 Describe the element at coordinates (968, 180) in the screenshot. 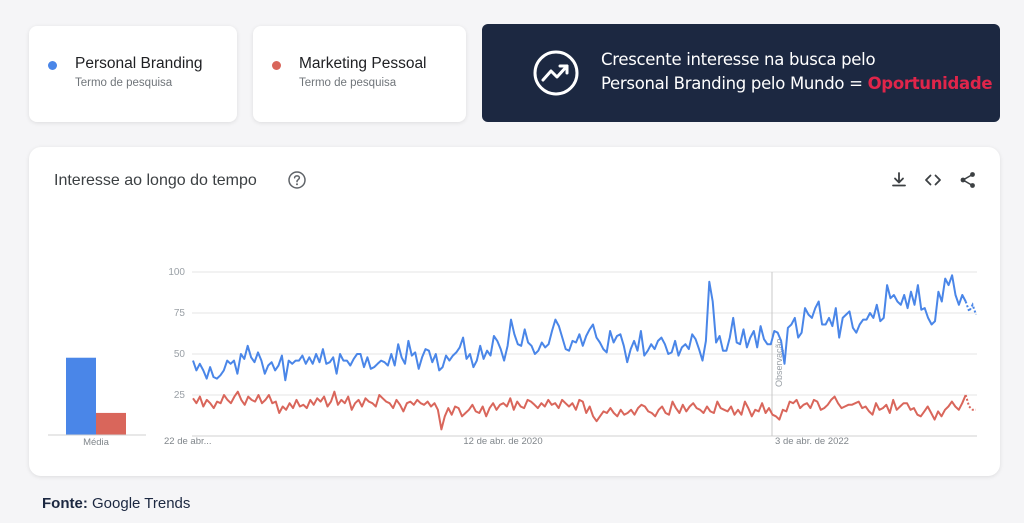

I see `share-icon` at that location.